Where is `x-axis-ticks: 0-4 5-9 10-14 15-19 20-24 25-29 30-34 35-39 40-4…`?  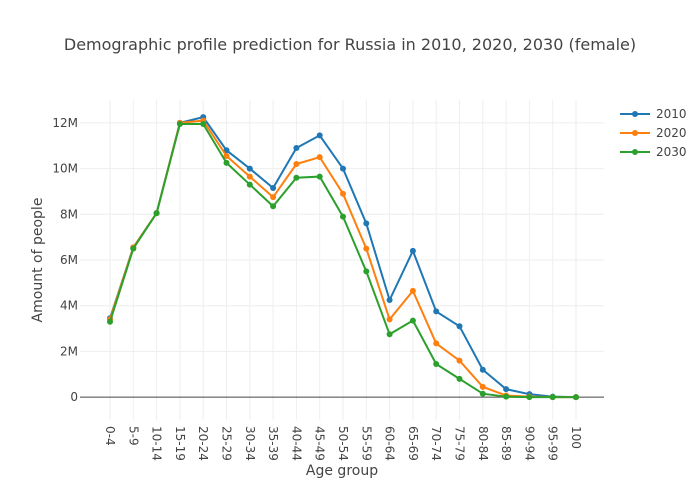 x-axis-ticks: 0-4 5-9 10-14 15-19 20-24 25-29 30-34 35-39 40-4… is located at coordinates (343, 443).